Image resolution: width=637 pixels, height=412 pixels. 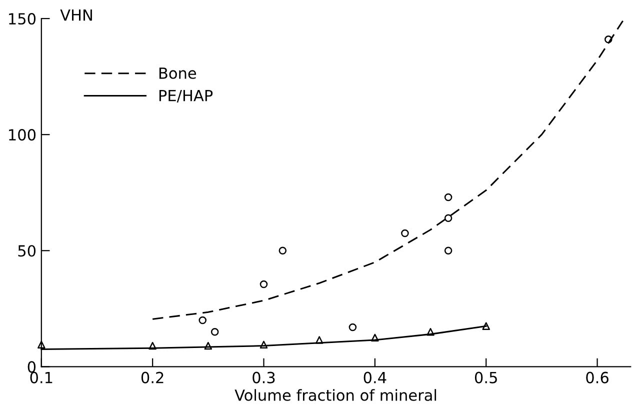 What do you see at coordinates (263, 378) in the screenshot?
I see `x-tick-label: 0.3` at bounding box center [263, 378].